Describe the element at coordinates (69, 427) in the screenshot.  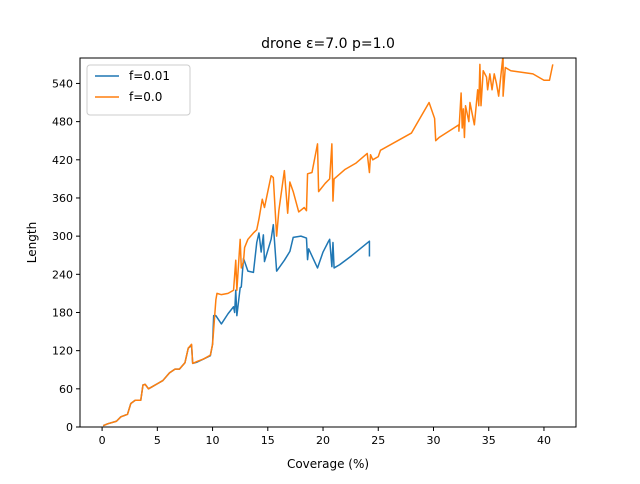
I see `y-tick-label: 0` at that location.